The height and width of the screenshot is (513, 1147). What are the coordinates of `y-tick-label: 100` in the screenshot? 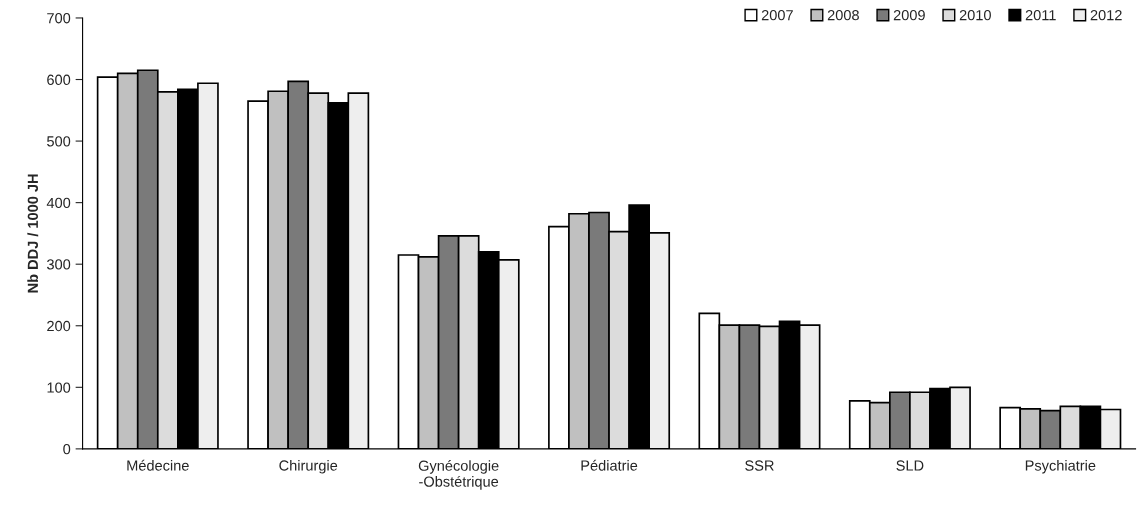 It's located at (59, 387).